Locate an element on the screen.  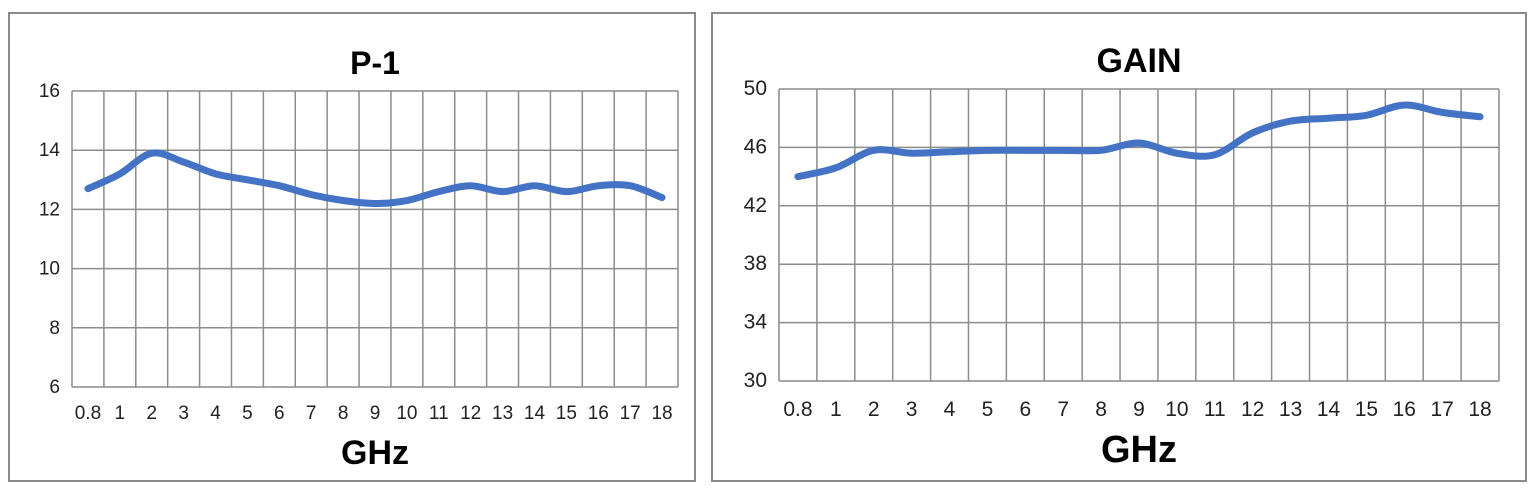
y-tick-label: 34 is located at coordinates (756, 322).